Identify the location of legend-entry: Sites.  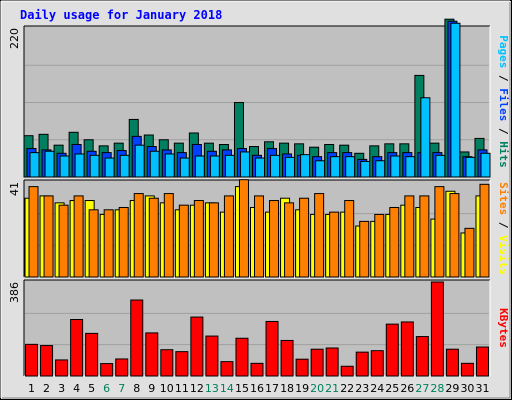
(503, 198).